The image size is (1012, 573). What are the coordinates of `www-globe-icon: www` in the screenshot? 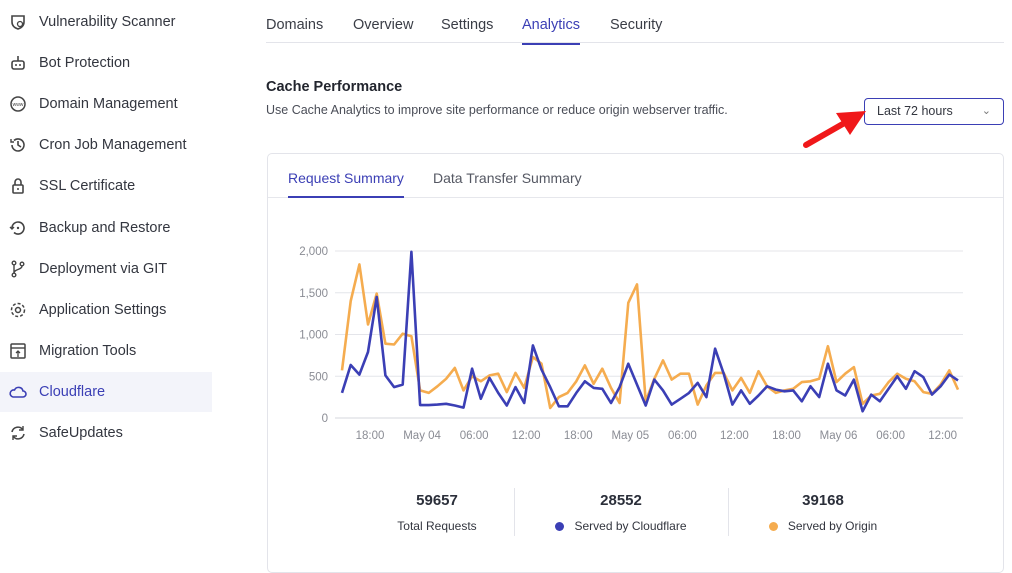 It's located at (18, 104).